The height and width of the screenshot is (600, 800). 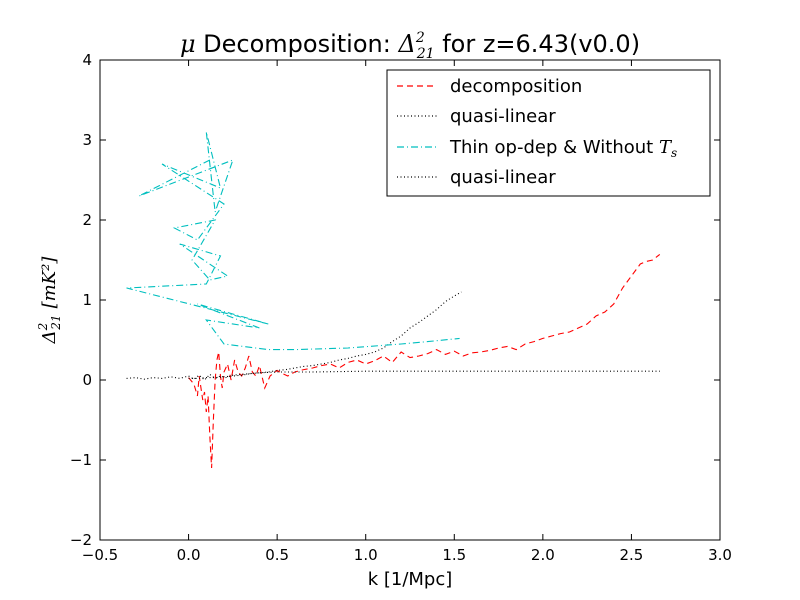 I want to click on legend-label-quasi-linear-2: quasi-linear, so click(x=503, y=177).